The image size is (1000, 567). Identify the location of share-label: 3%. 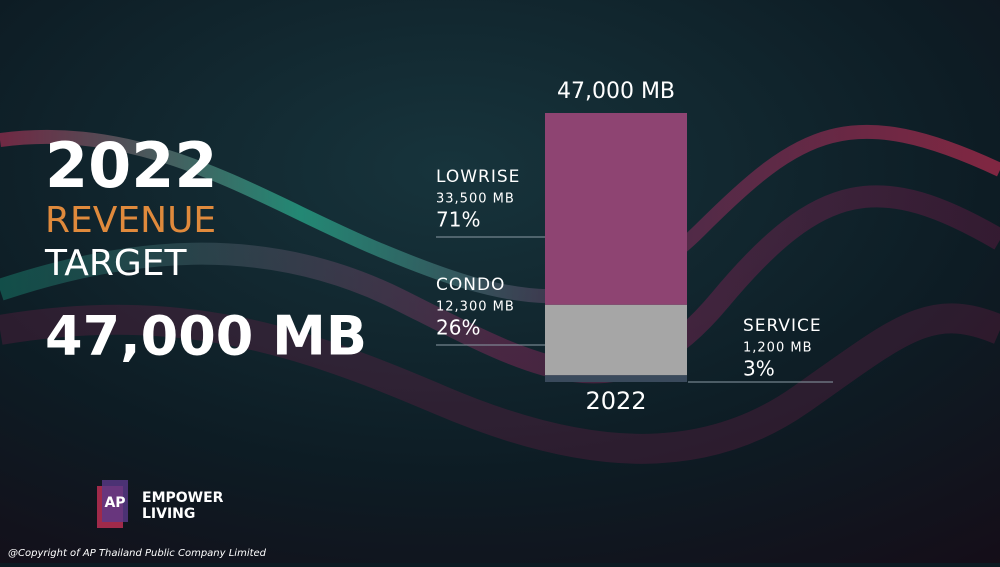
(759, 369).